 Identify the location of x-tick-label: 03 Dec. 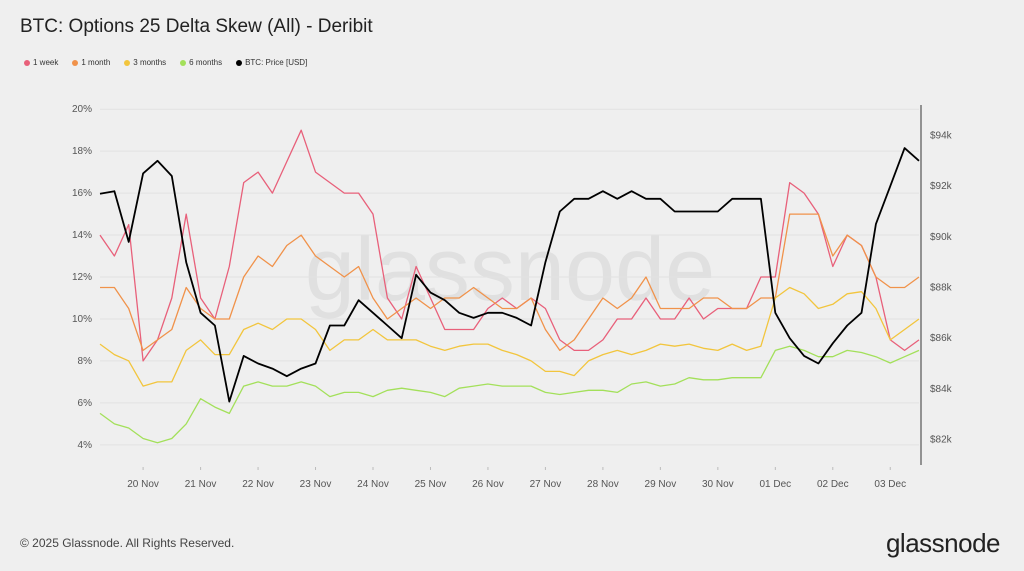
(890, 484).